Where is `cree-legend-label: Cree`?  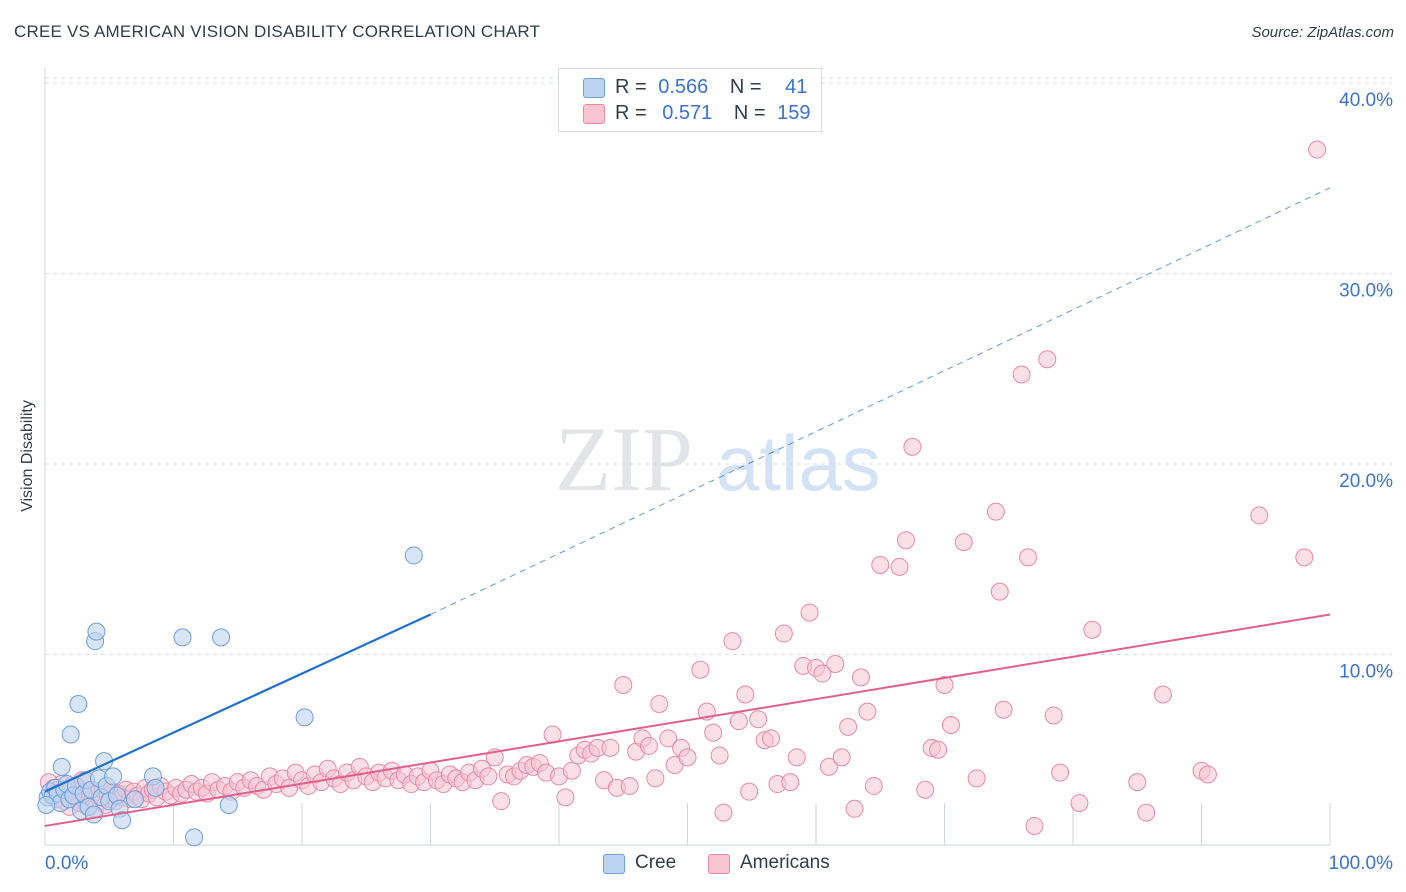
cree-legend-label: Cree is located at coordinates (656, 862).